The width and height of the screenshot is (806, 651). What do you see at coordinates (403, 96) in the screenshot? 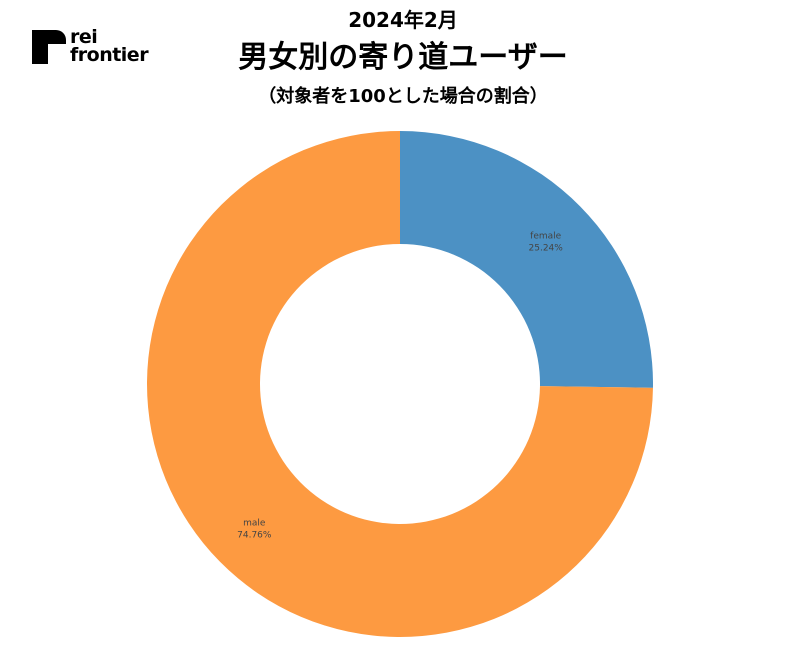
I see `chart-subtitle: （対象者を100とした場合の割合）` at bounding box center [403, 96].